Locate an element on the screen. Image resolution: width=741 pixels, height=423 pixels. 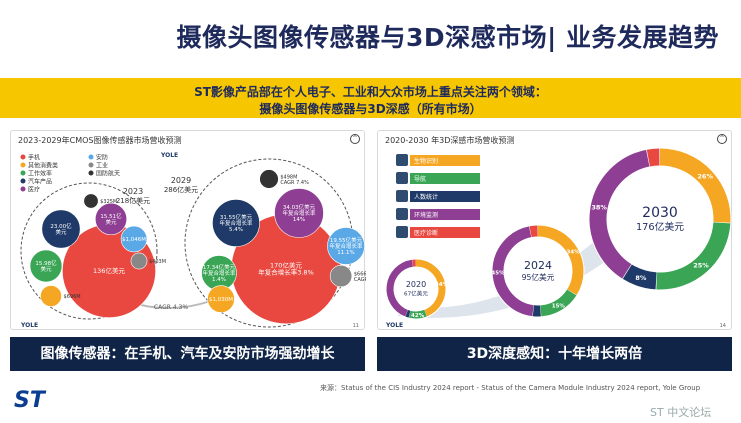
slice-percent: 44% is located at coordinates (442, 285).